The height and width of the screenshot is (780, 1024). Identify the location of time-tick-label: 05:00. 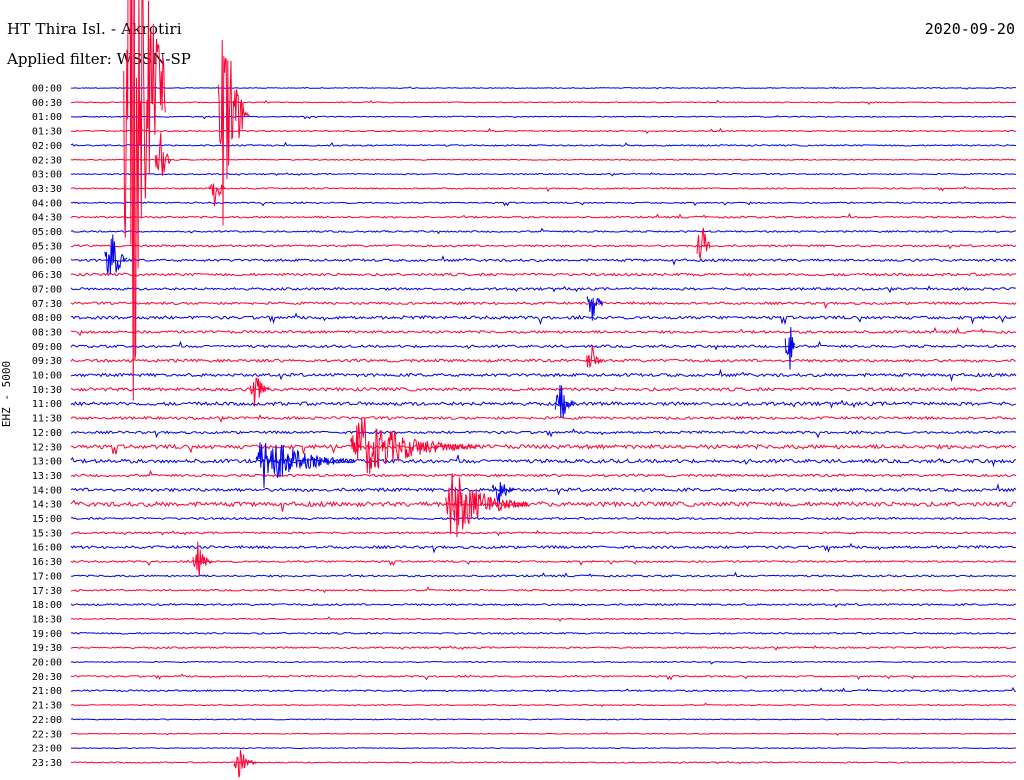
(47, 232).